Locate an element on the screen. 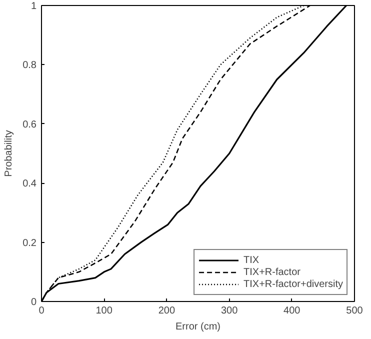 The height and width of the screenshot is (339, 371). y-tick-label: 0.2 is located at coordinates (29, 243).